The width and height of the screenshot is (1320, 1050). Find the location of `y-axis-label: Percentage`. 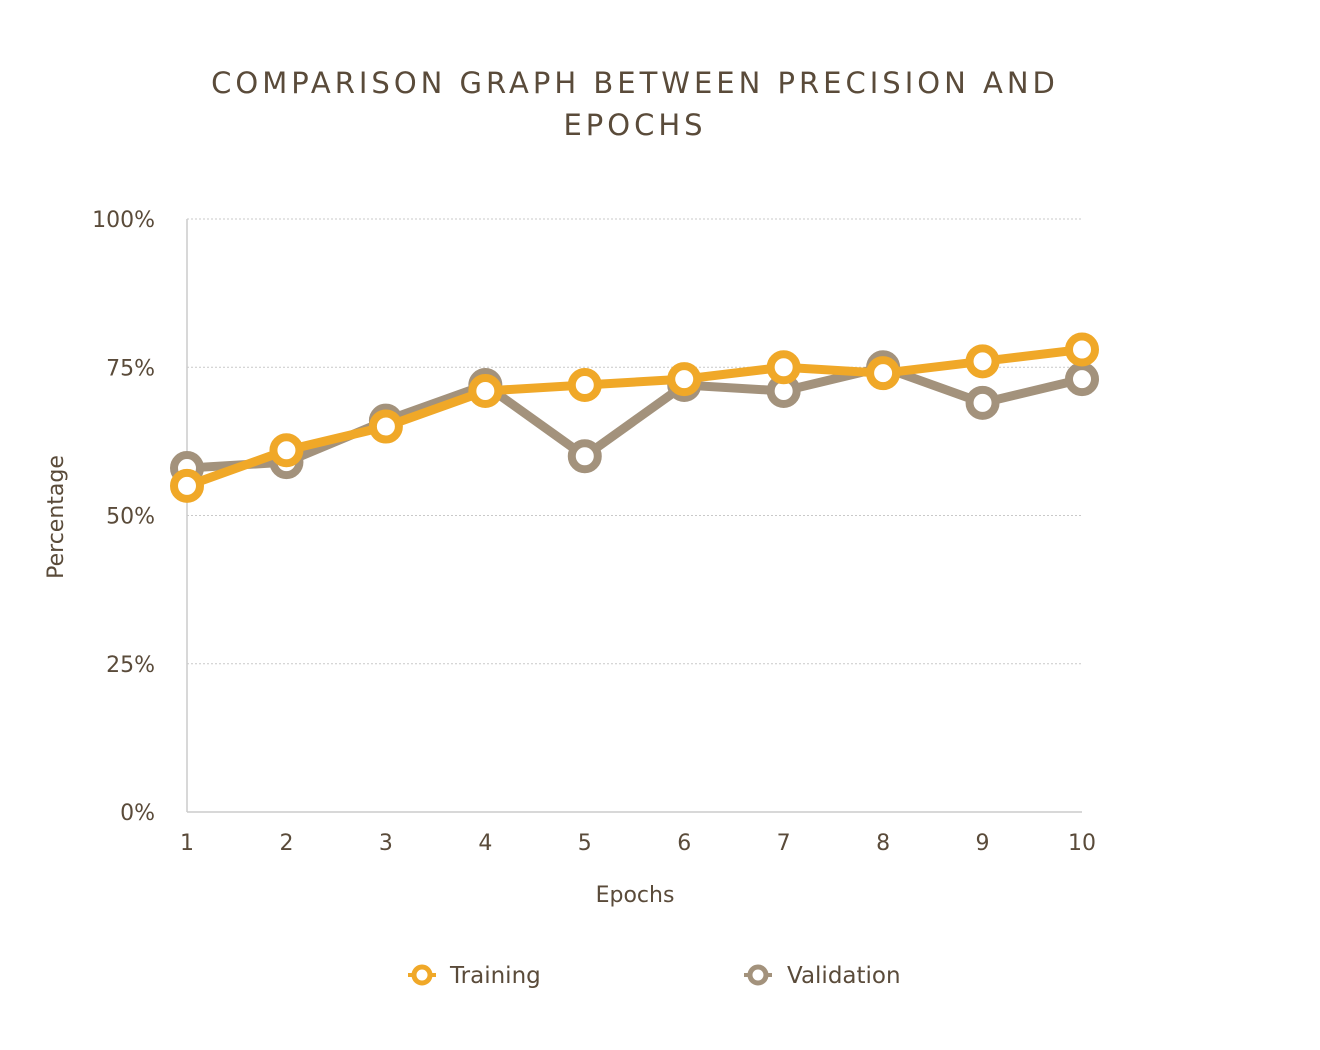

y-axis-label: Percentage is located at coordinates (56, 517).